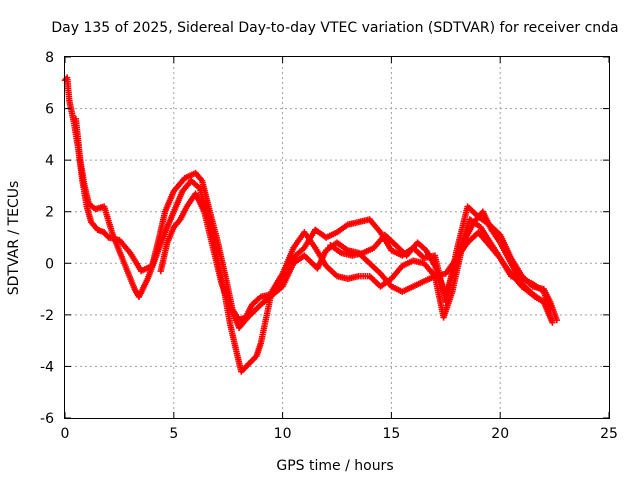 This screenshot has width=640, height=480. I want to click on y-tick-label: -4, so click(47, 367).